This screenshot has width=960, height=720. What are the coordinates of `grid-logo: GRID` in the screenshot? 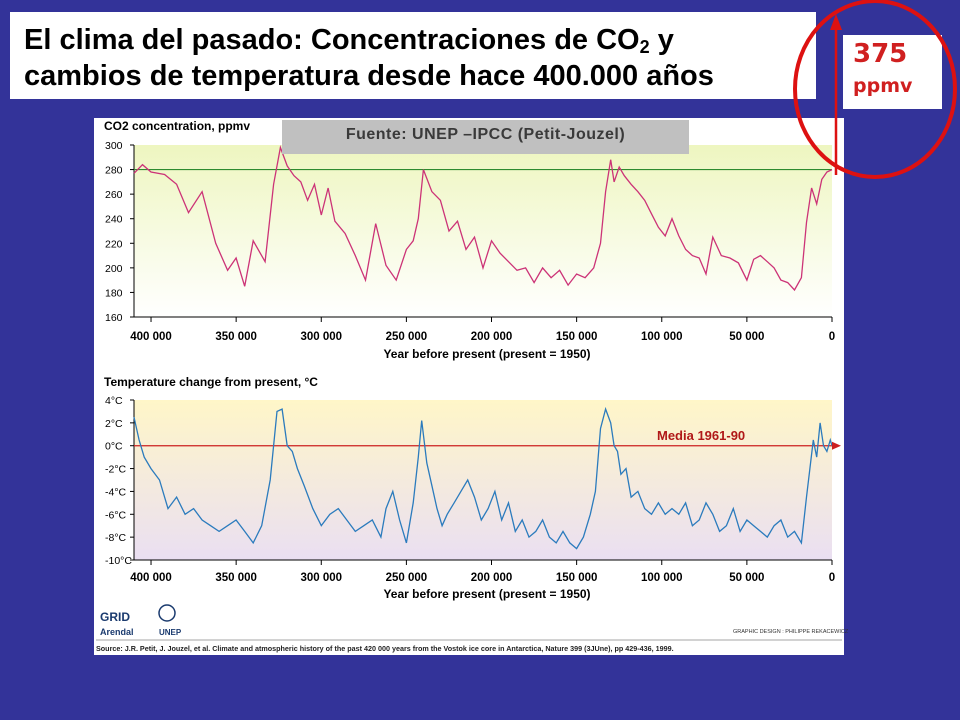 It's located at (115, 617).